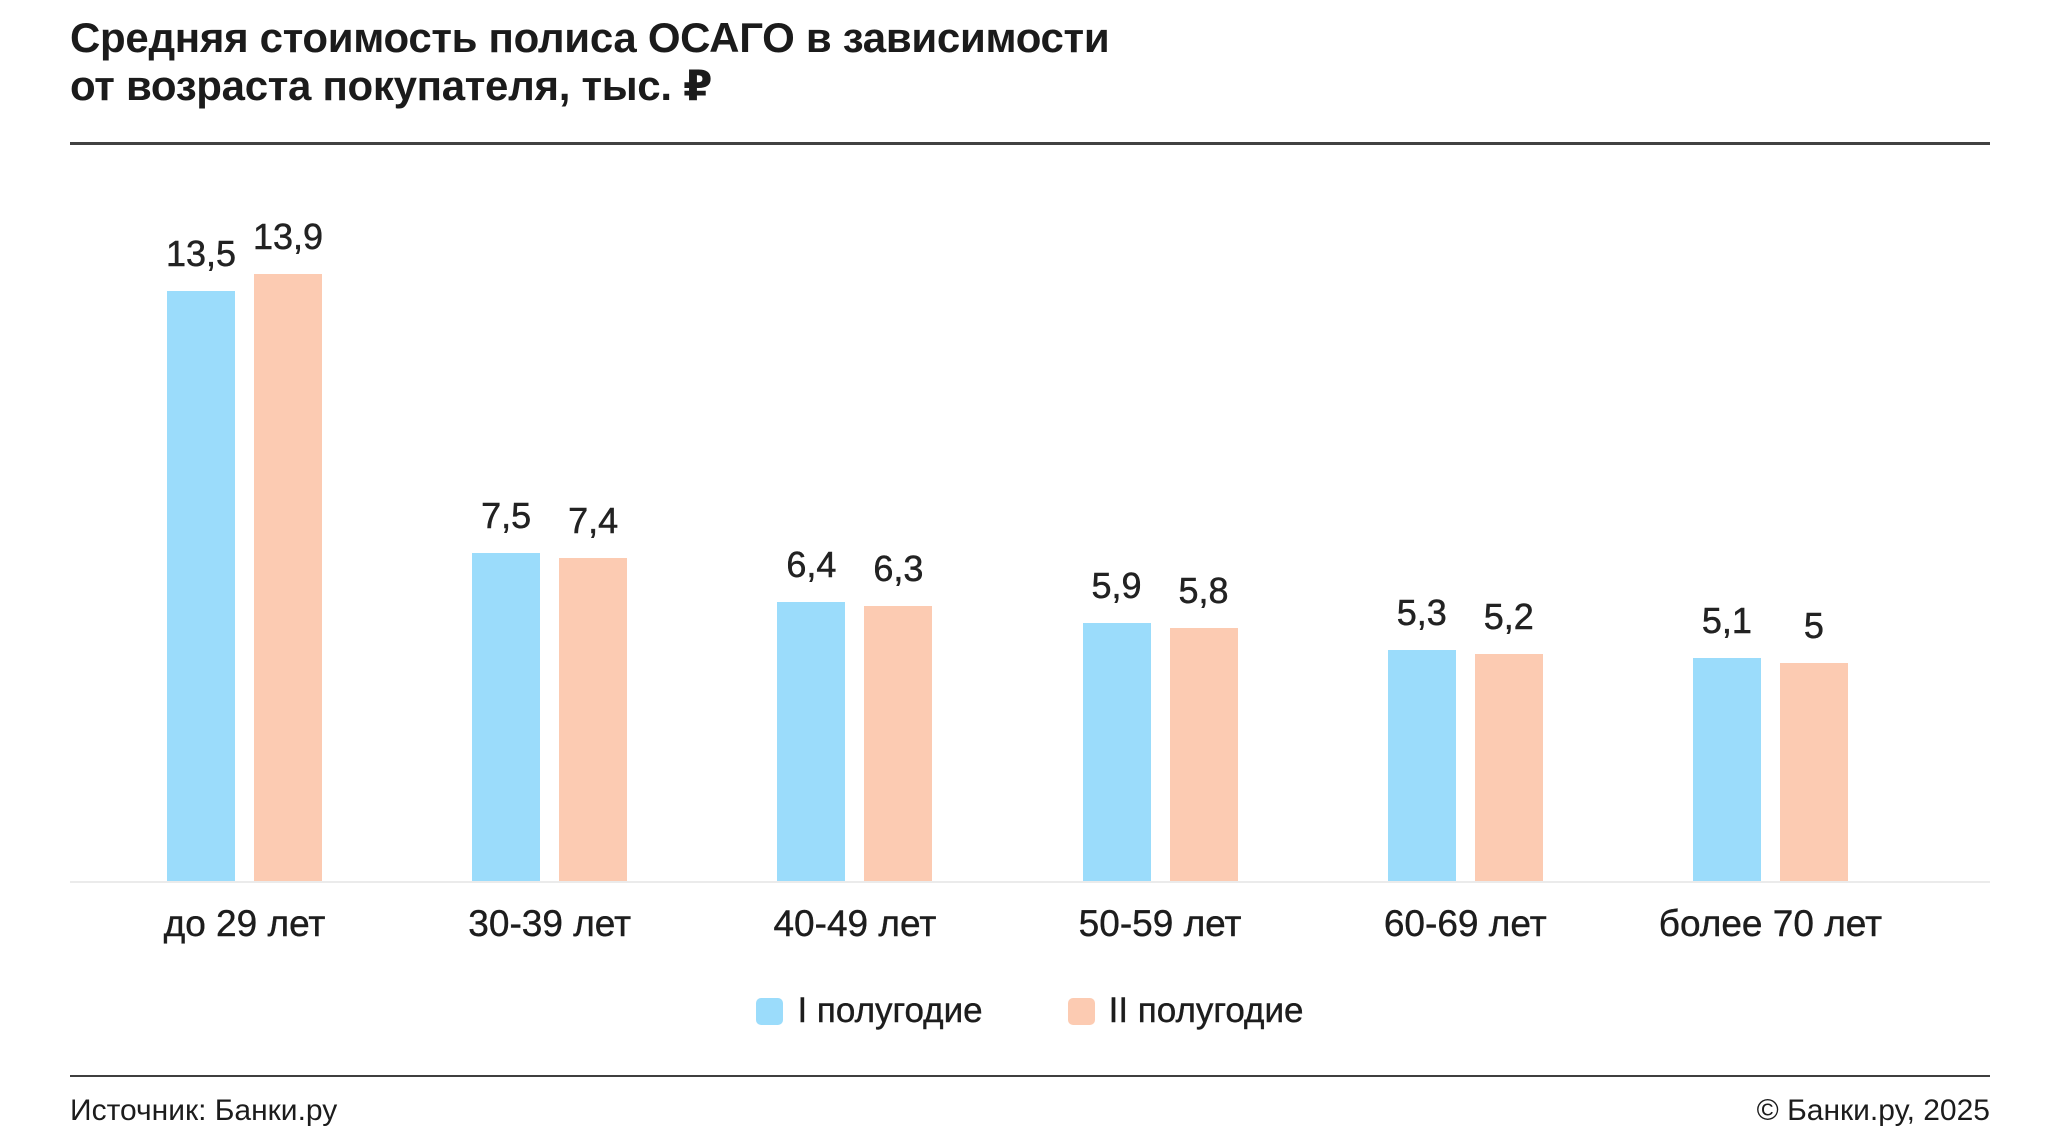 The width and height of the screenshot is (2049, 1140). I want to click on bar-value-label: 7,5, so click(506, 516).